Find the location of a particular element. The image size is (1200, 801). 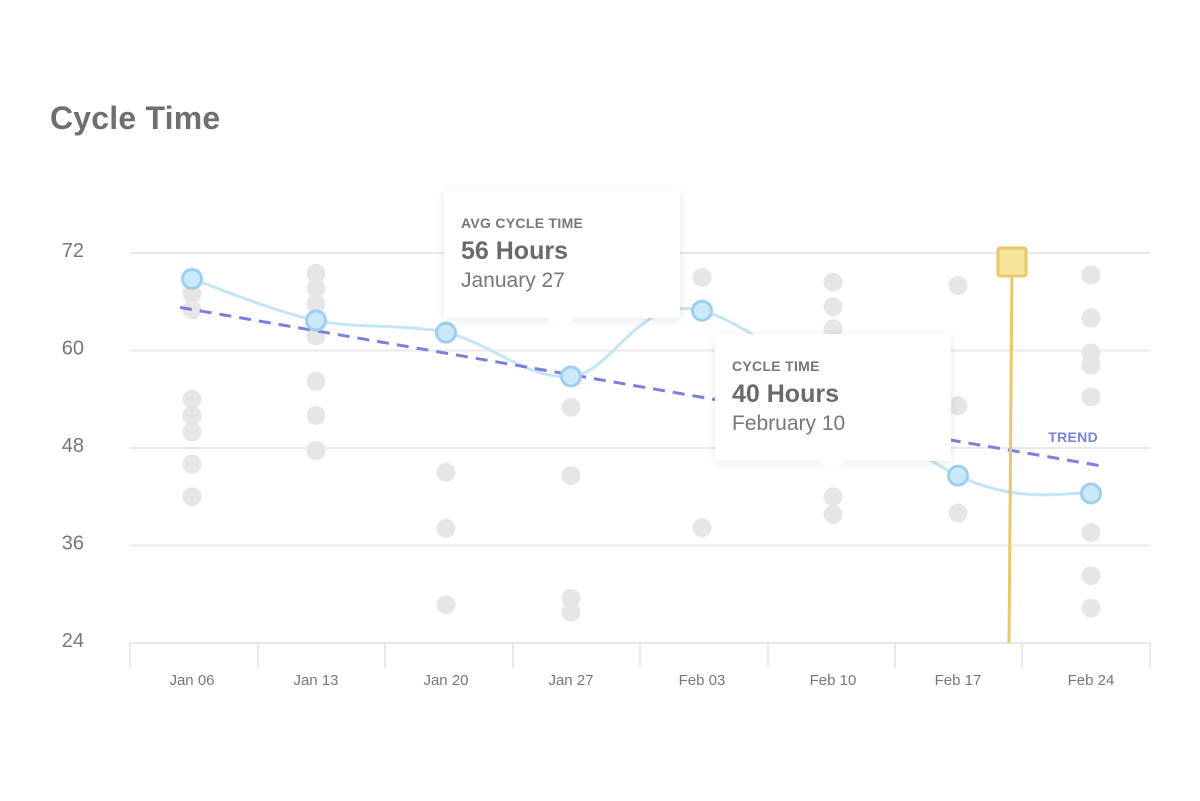

x-tick-label: Feb 10 is located at coordinates (833, 680).